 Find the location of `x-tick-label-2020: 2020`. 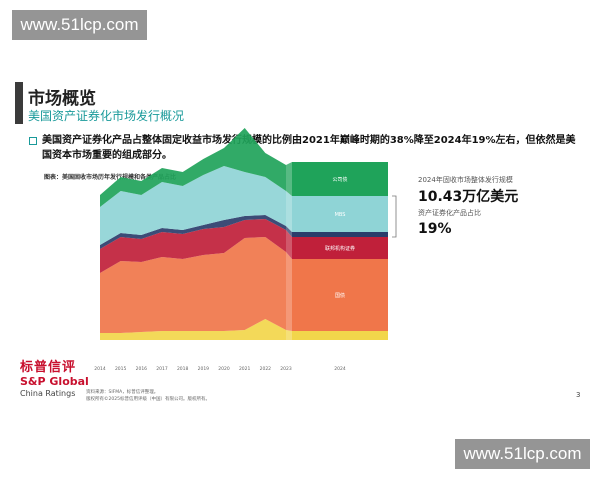

x-tick-label-2020: 2020 is located at coordinates (224, 369).